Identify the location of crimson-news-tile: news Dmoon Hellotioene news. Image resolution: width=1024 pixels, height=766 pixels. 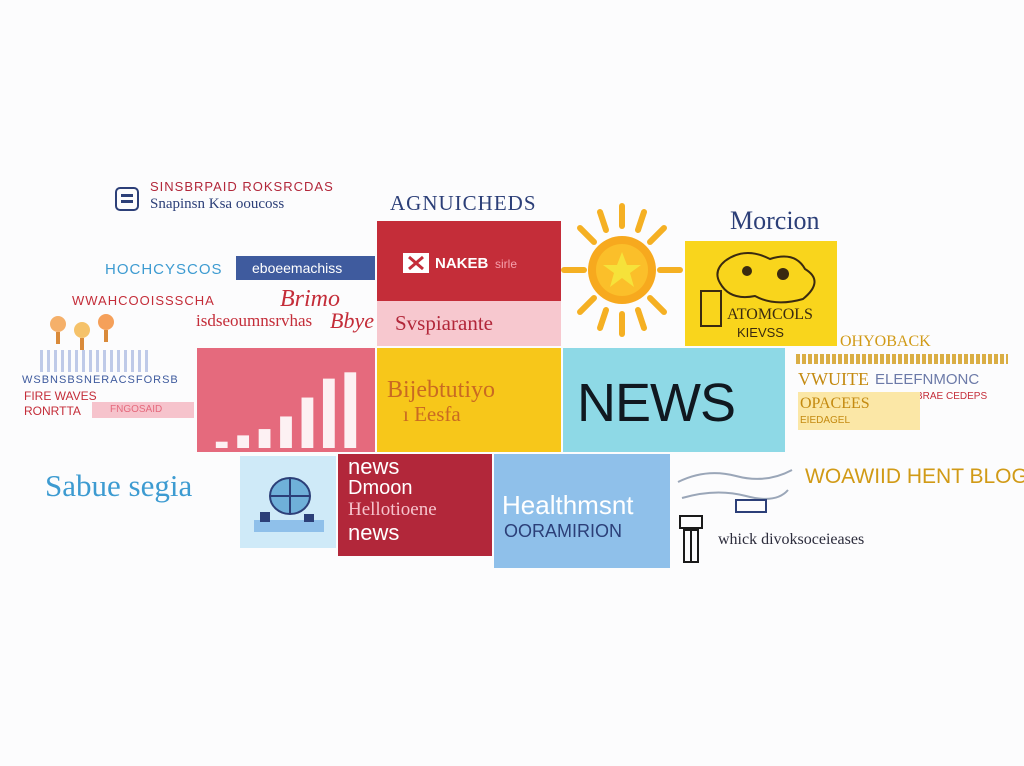
(415, 505).